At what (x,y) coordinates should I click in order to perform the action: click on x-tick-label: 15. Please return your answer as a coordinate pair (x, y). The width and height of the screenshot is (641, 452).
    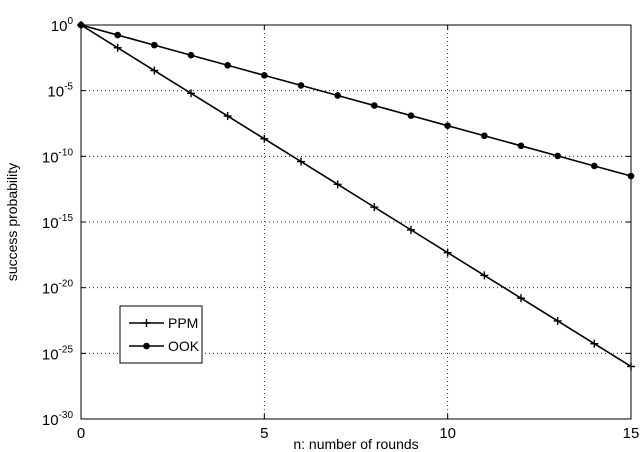
    Looking at the image, I should click on (631, 433).